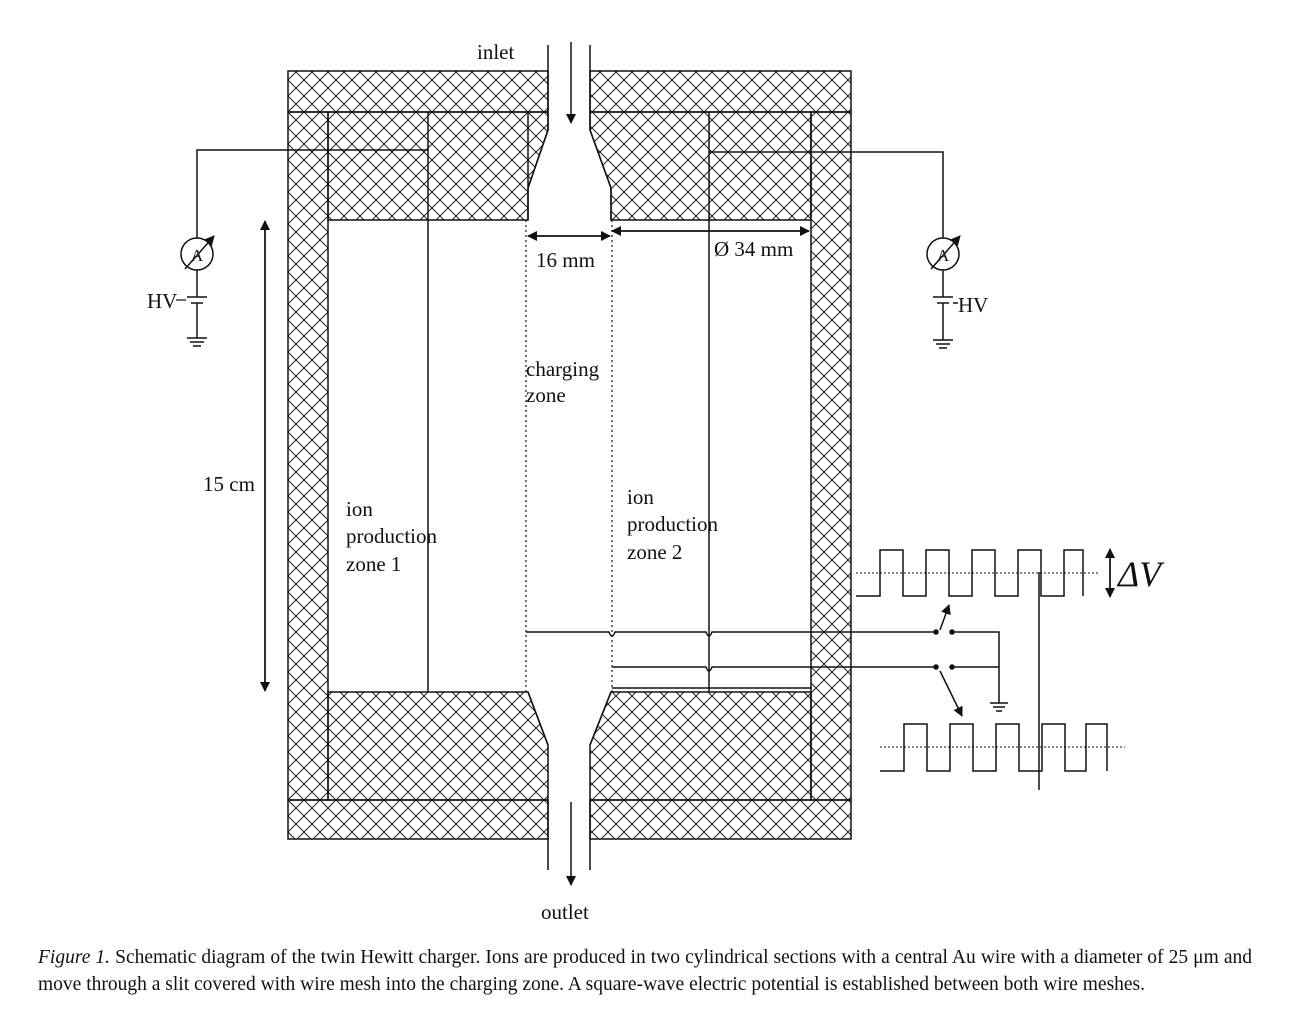 Image resolution: width=1293 pixels, height=1031 pixels. Describe the element at coordinates (943, 292) in the screenshot. I see `right-power-supply` at that location.